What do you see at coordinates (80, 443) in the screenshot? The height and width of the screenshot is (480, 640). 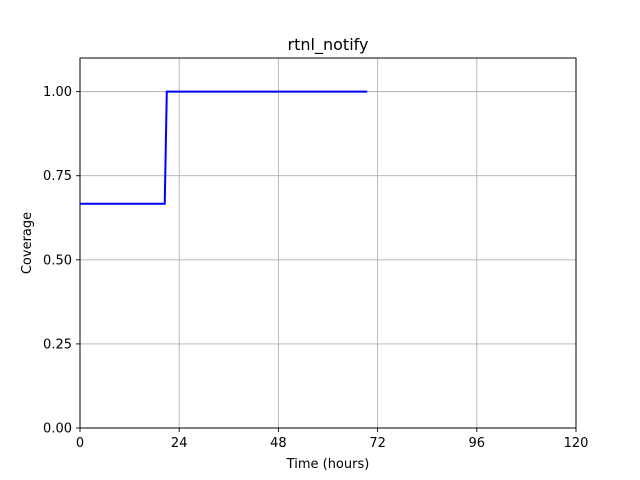 I see `x-tick-label: 0` at bounding box center [80, 443].